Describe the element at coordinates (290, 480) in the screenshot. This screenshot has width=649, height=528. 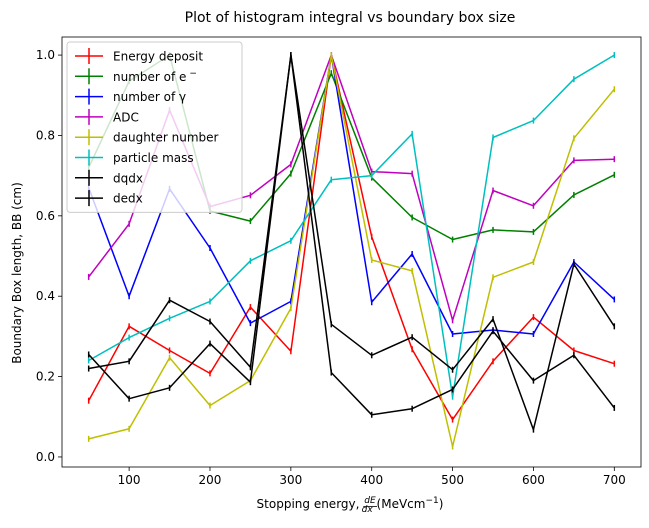
I see `x-tick-label: 300` at that location.